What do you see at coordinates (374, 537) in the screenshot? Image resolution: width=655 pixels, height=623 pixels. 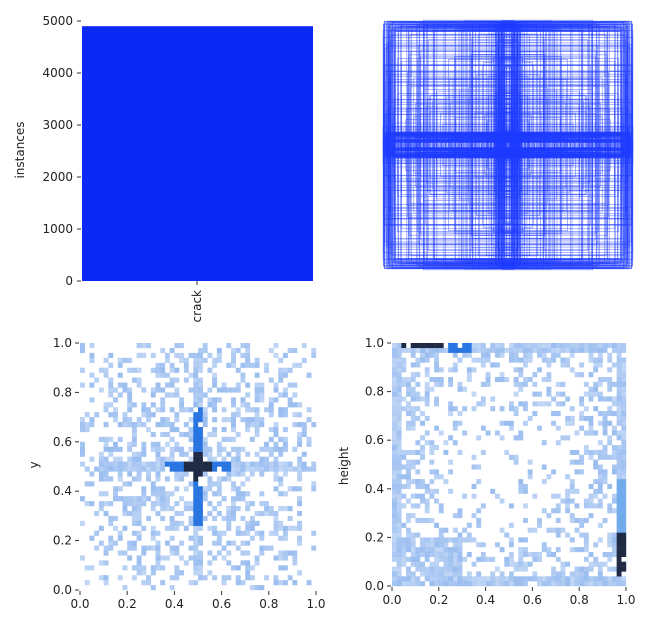 I see `y-tick-label: 0.2` at bounding box center [374, 537].